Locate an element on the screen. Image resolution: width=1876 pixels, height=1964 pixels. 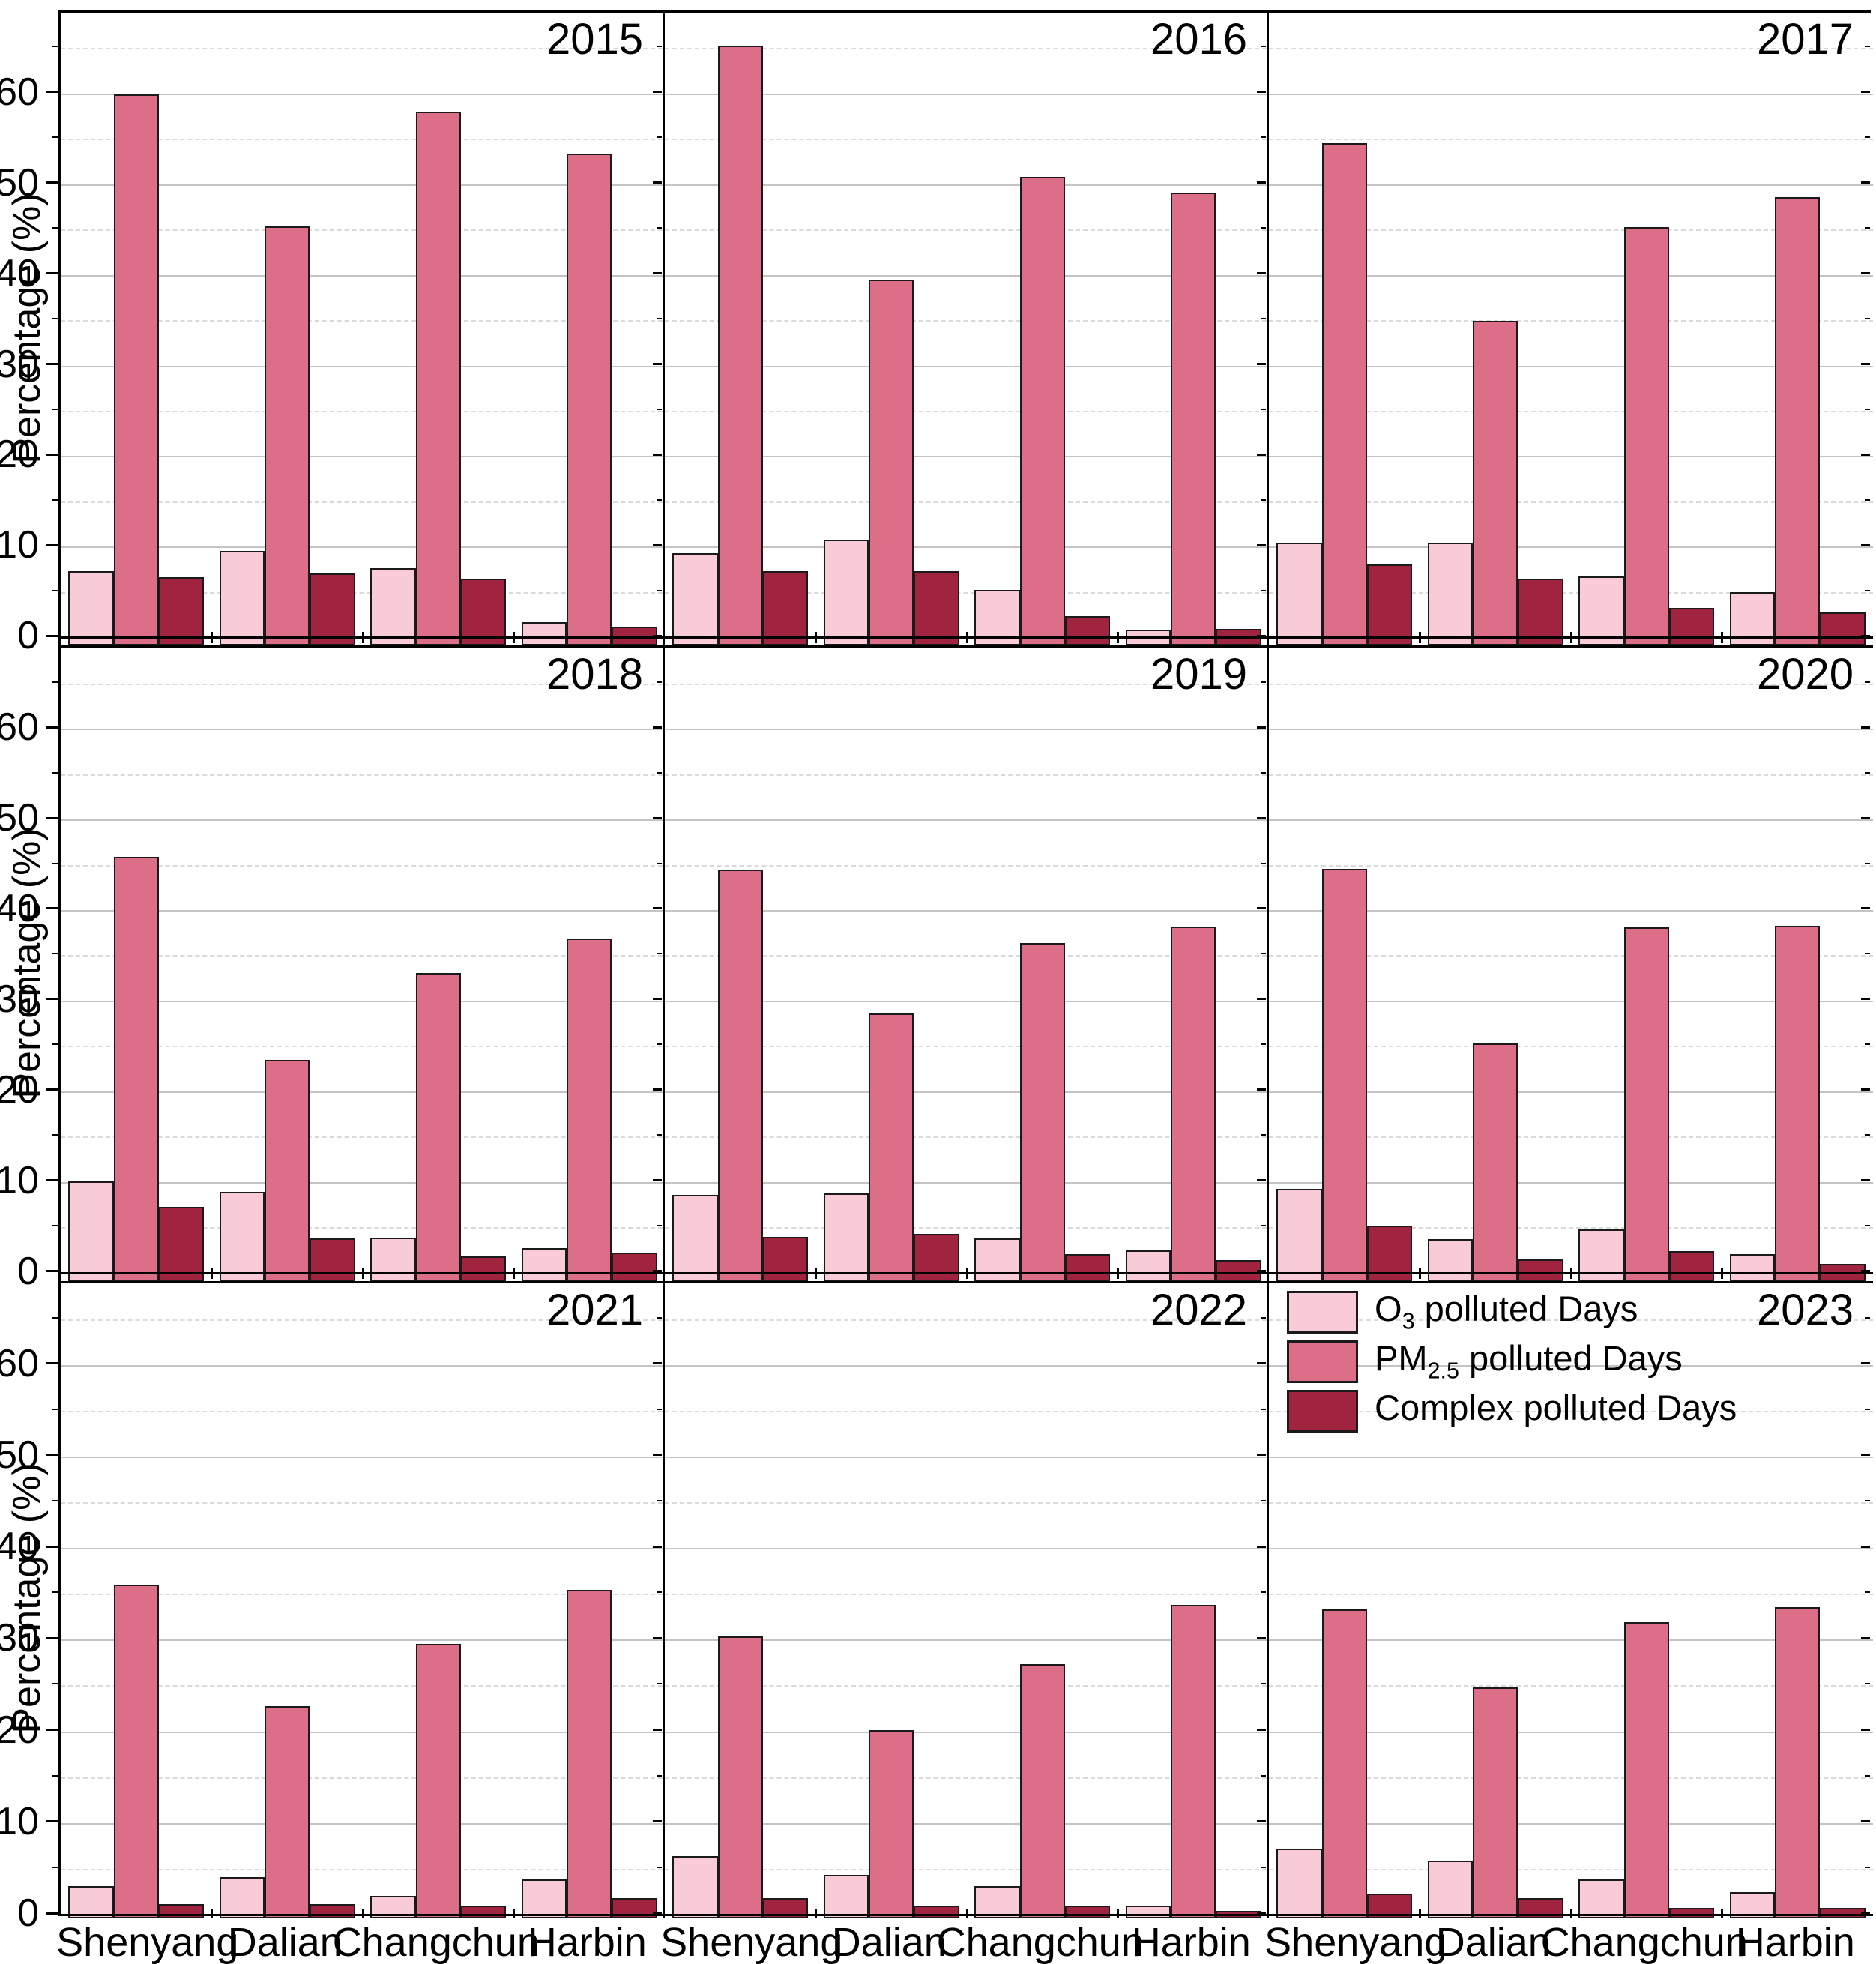
y-tick-label-30: 30 is located at coordinates (20, 364).